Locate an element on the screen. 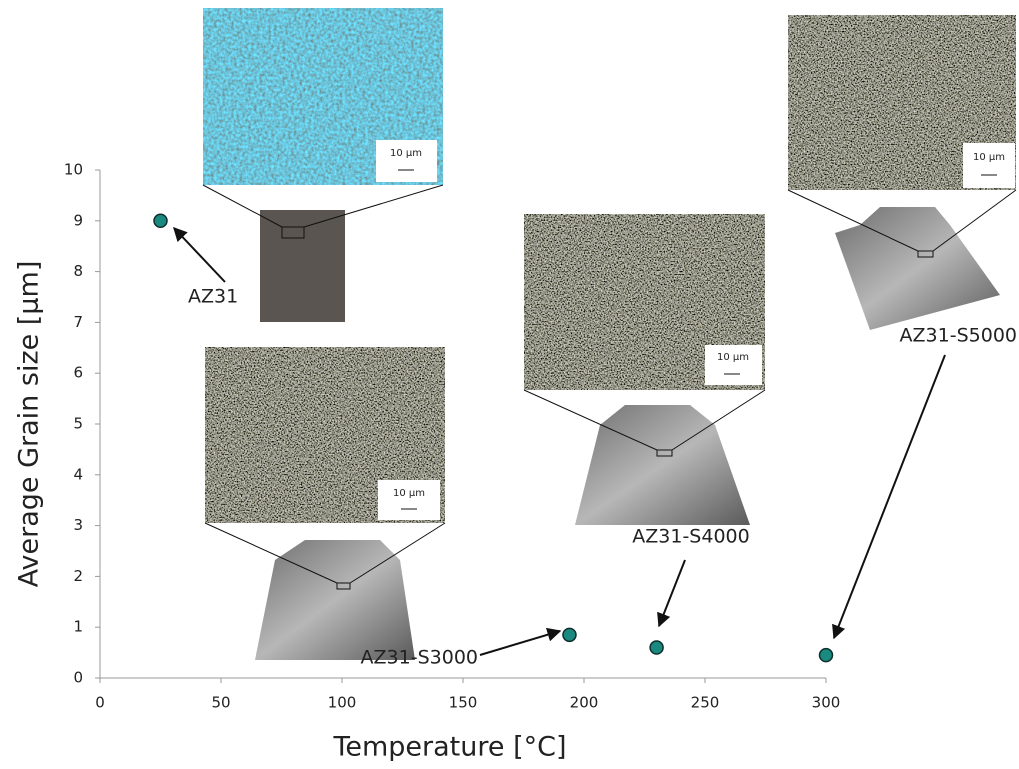 This screenshot has height=769, width=1019. y-tick-label: 3 is located at coordinates (78, 525).